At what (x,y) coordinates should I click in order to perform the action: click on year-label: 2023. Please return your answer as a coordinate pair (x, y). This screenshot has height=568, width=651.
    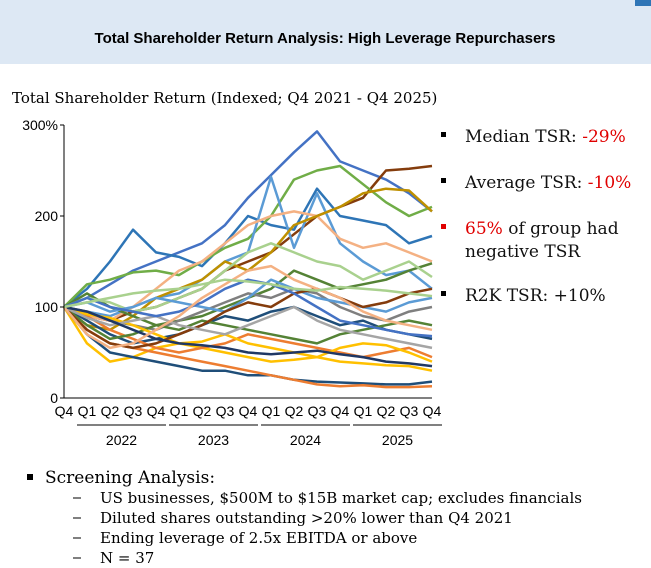
    Looking at the image, I should click on (213, 440).